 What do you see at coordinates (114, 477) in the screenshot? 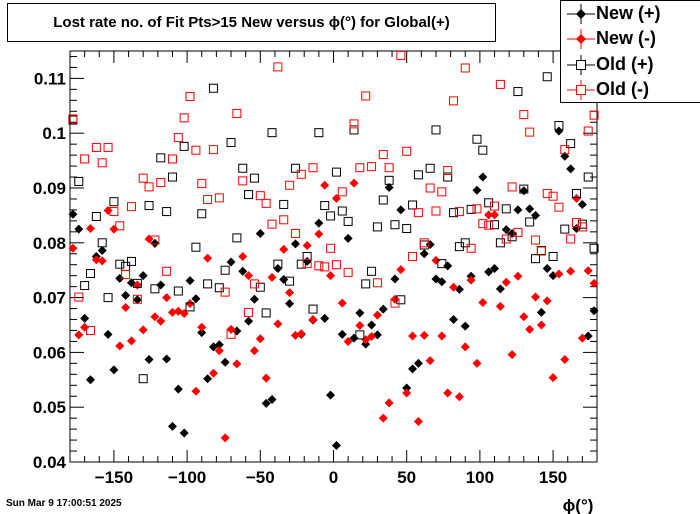
I see `x-tick-label: −150` at bounding box center [114, 477].